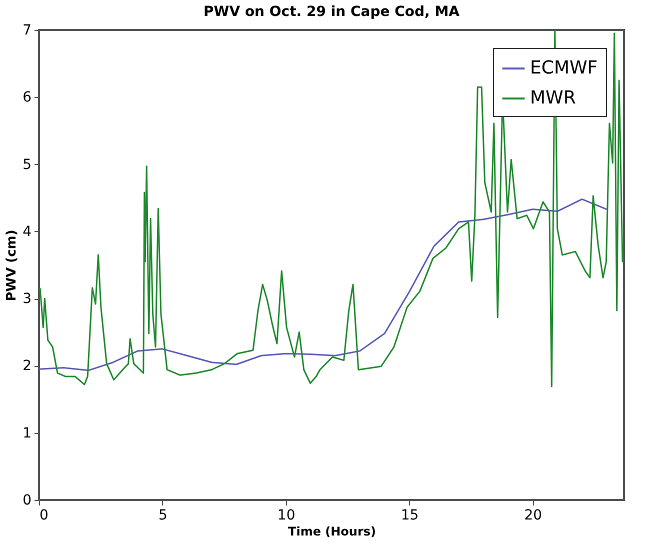 The image size is (655, 550). Describe the element at coordinates (27, 98) in the screenshot. I see `y-tick-label: 6` at that location.